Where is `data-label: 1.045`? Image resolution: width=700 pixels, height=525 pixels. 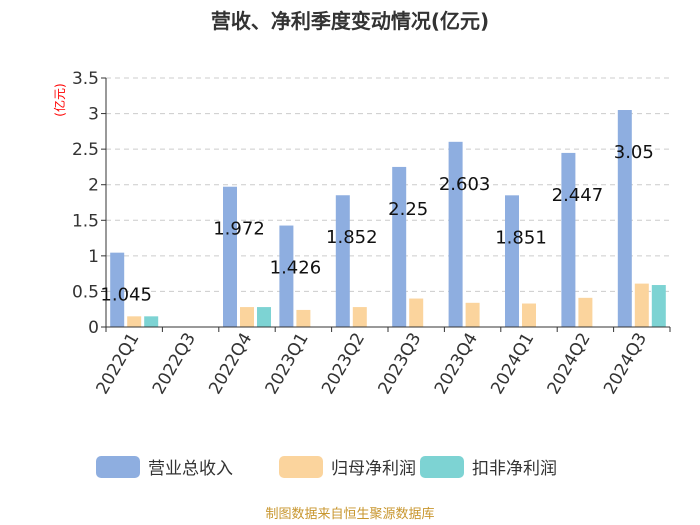
data-label: 1.045 is located at coordinates (126, 295).